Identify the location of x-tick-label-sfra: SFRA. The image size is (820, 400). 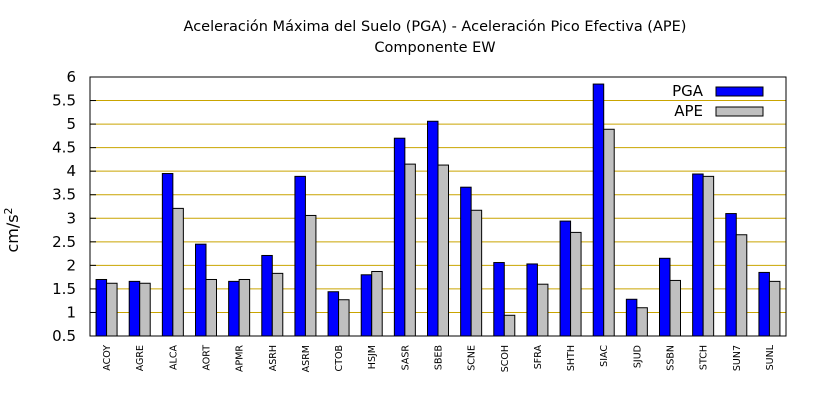
(538, 357).